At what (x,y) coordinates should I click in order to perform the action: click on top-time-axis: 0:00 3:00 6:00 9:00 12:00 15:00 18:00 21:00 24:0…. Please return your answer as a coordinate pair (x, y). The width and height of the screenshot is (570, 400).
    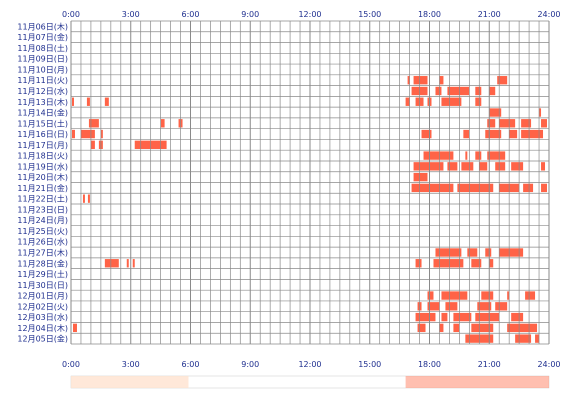
    Looking at the image, I should click on (311, 14).